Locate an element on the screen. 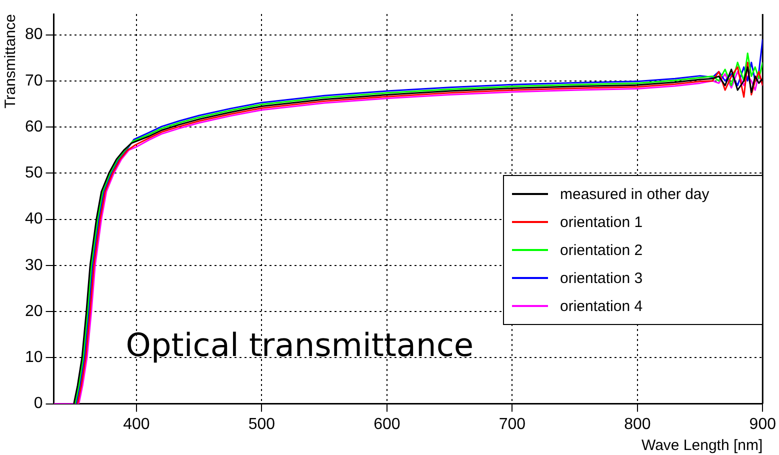 The width and height of the screenshot is (779, 455). x-tick-label: 900 is located at coordinates (762, 424).